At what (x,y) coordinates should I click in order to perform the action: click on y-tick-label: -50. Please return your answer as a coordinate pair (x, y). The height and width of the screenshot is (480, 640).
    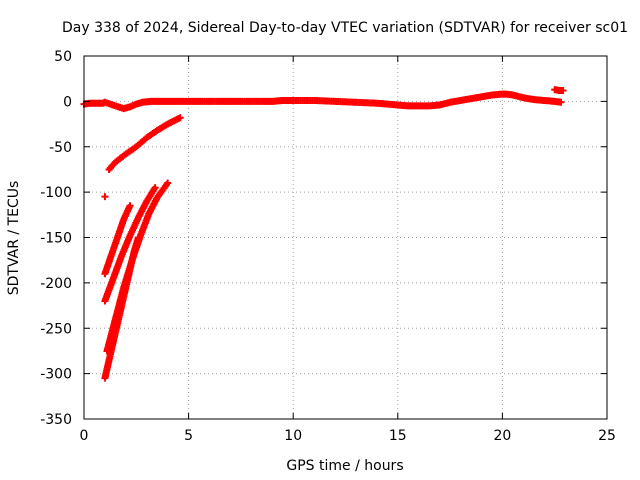
    Looking at the image, I should click on (60, 148).